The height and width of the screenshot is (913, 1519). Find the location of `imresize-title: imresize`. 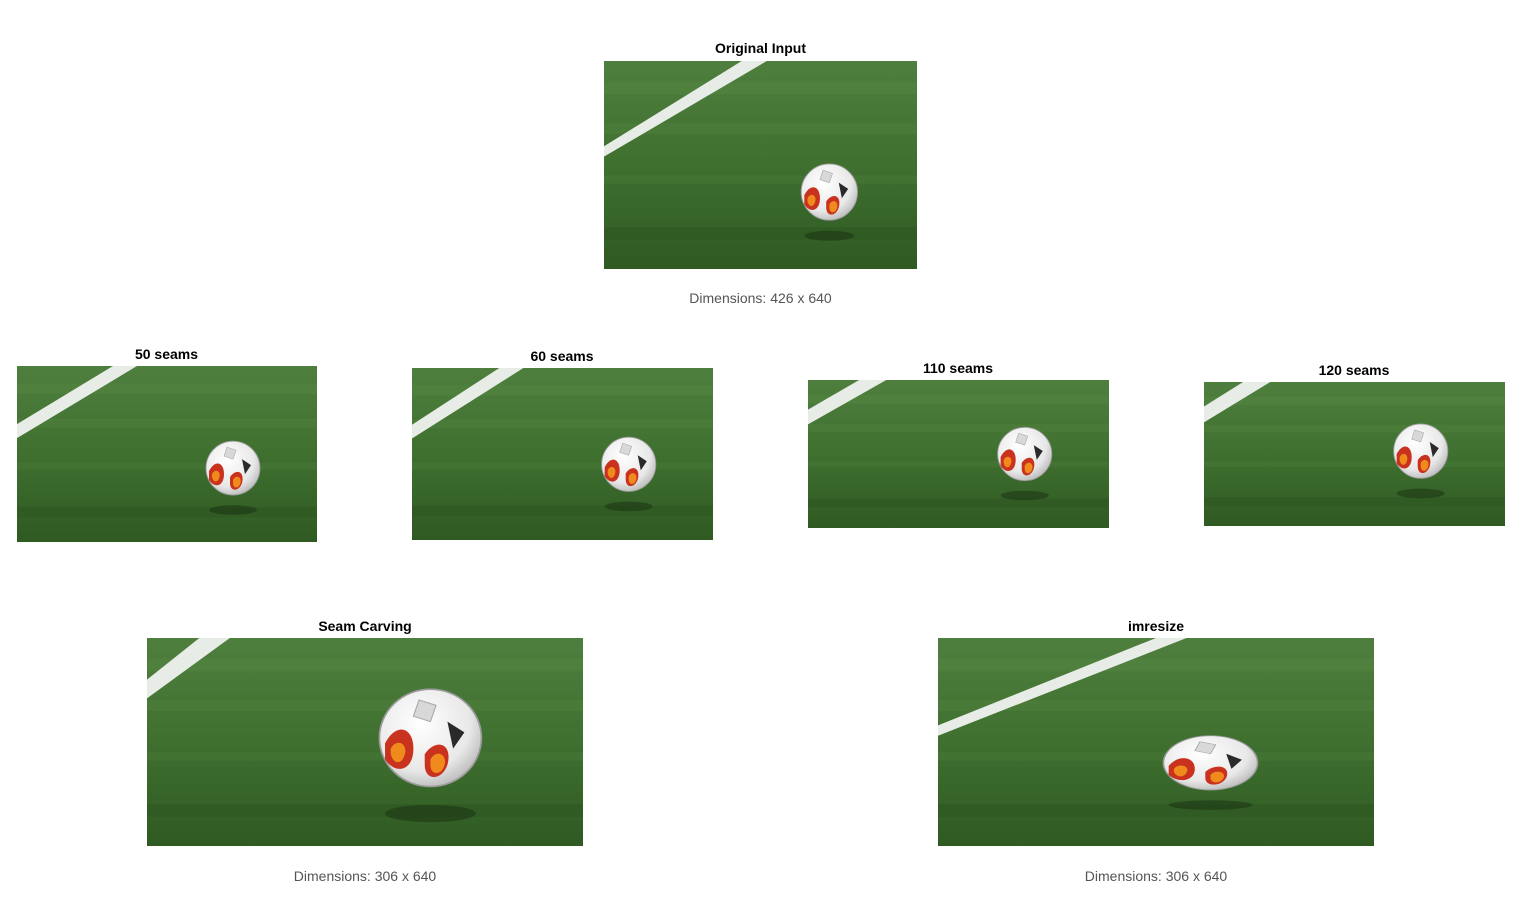

imresize-title: imresize is located at coordinates (1156, 626).